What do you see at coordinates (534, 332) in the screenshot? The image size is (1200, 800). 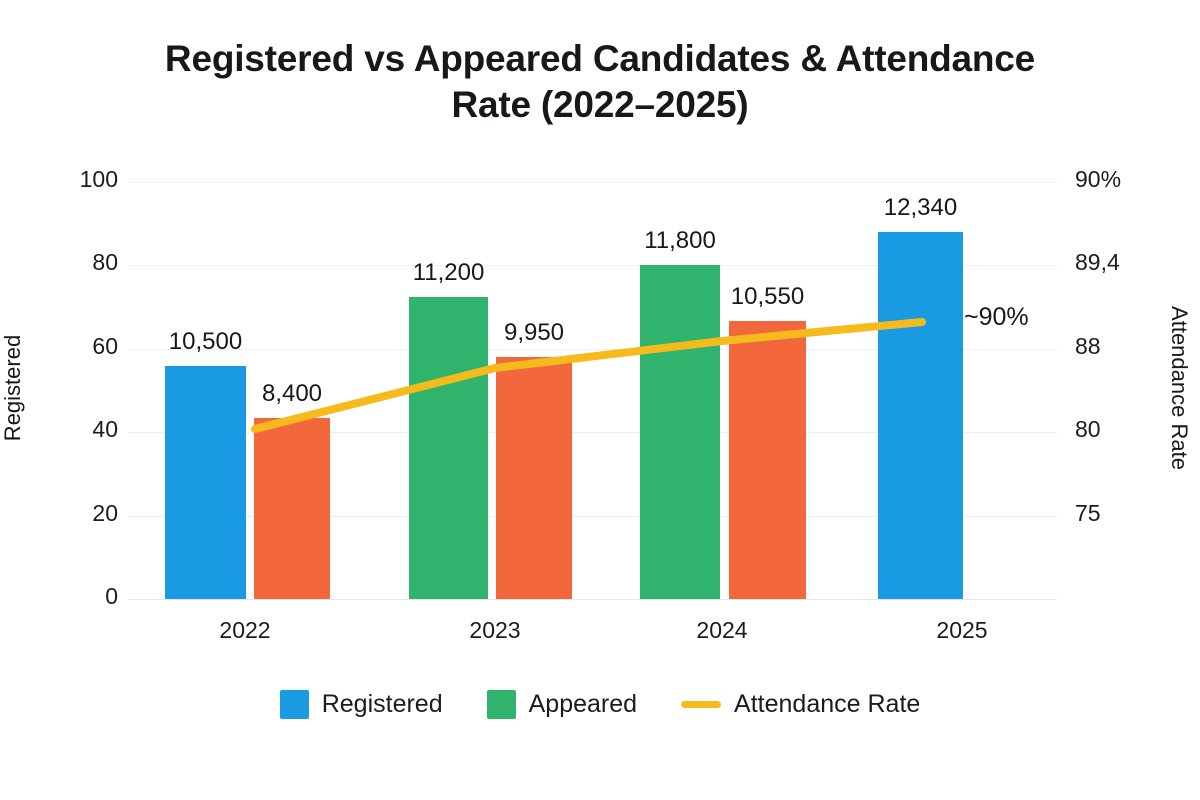 I see `bar-value-label: 9,950` at bounding box center [534, 332].